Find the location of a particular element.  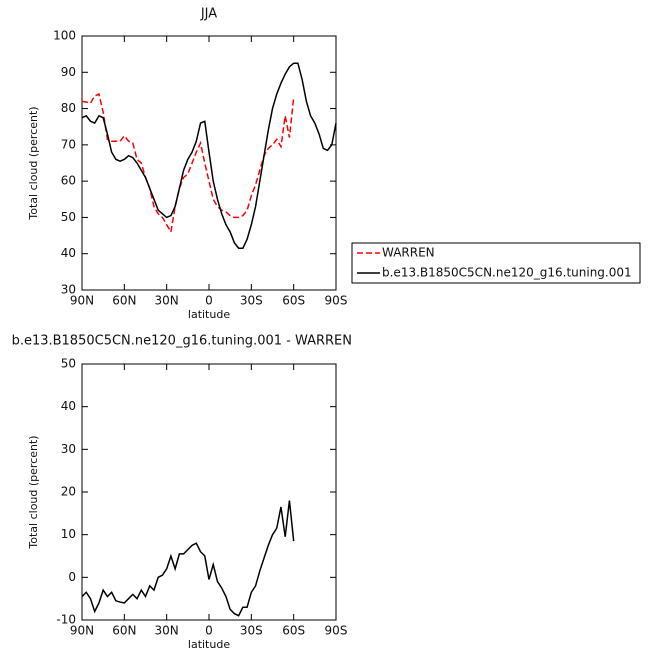

legend-box is located at coordinates (496, 263).